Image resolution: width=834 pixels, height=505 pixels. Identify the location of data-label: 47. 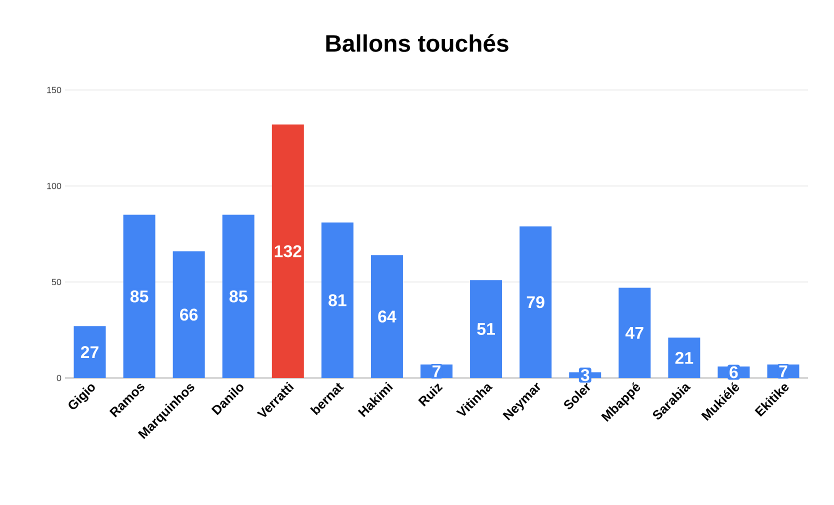
(634, 333).